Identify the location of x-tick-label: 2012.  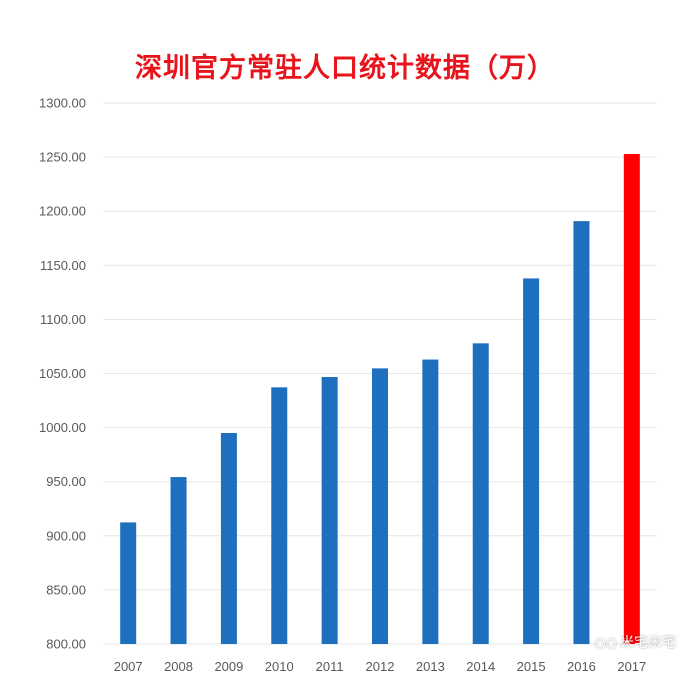
(380, 666).